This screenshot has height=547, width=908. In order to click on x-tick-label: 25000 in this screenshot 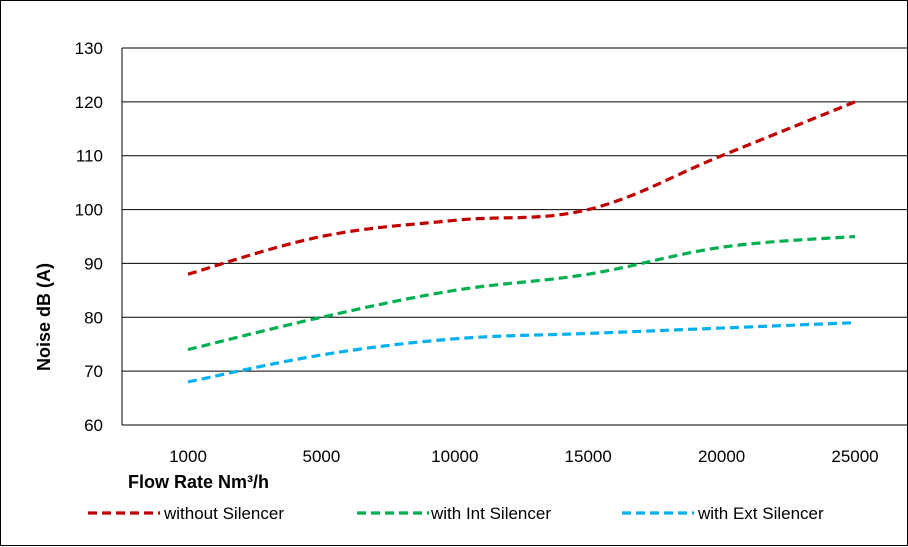, I will do `click(854, 456)`.